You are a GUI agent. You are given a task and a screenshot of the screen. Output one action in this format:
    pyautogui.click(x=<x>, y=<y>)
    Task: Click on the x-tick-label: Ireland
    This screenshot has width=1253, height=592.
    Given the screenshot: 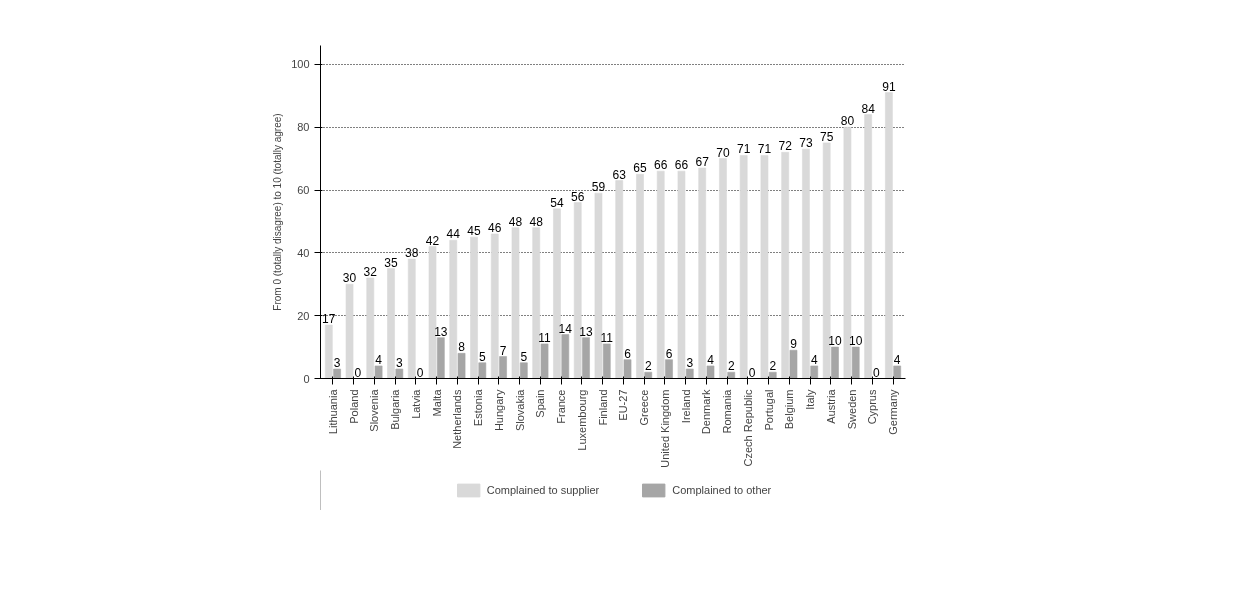 What is the action you would take?
    pyautogui.click(x=685, y=406)
    